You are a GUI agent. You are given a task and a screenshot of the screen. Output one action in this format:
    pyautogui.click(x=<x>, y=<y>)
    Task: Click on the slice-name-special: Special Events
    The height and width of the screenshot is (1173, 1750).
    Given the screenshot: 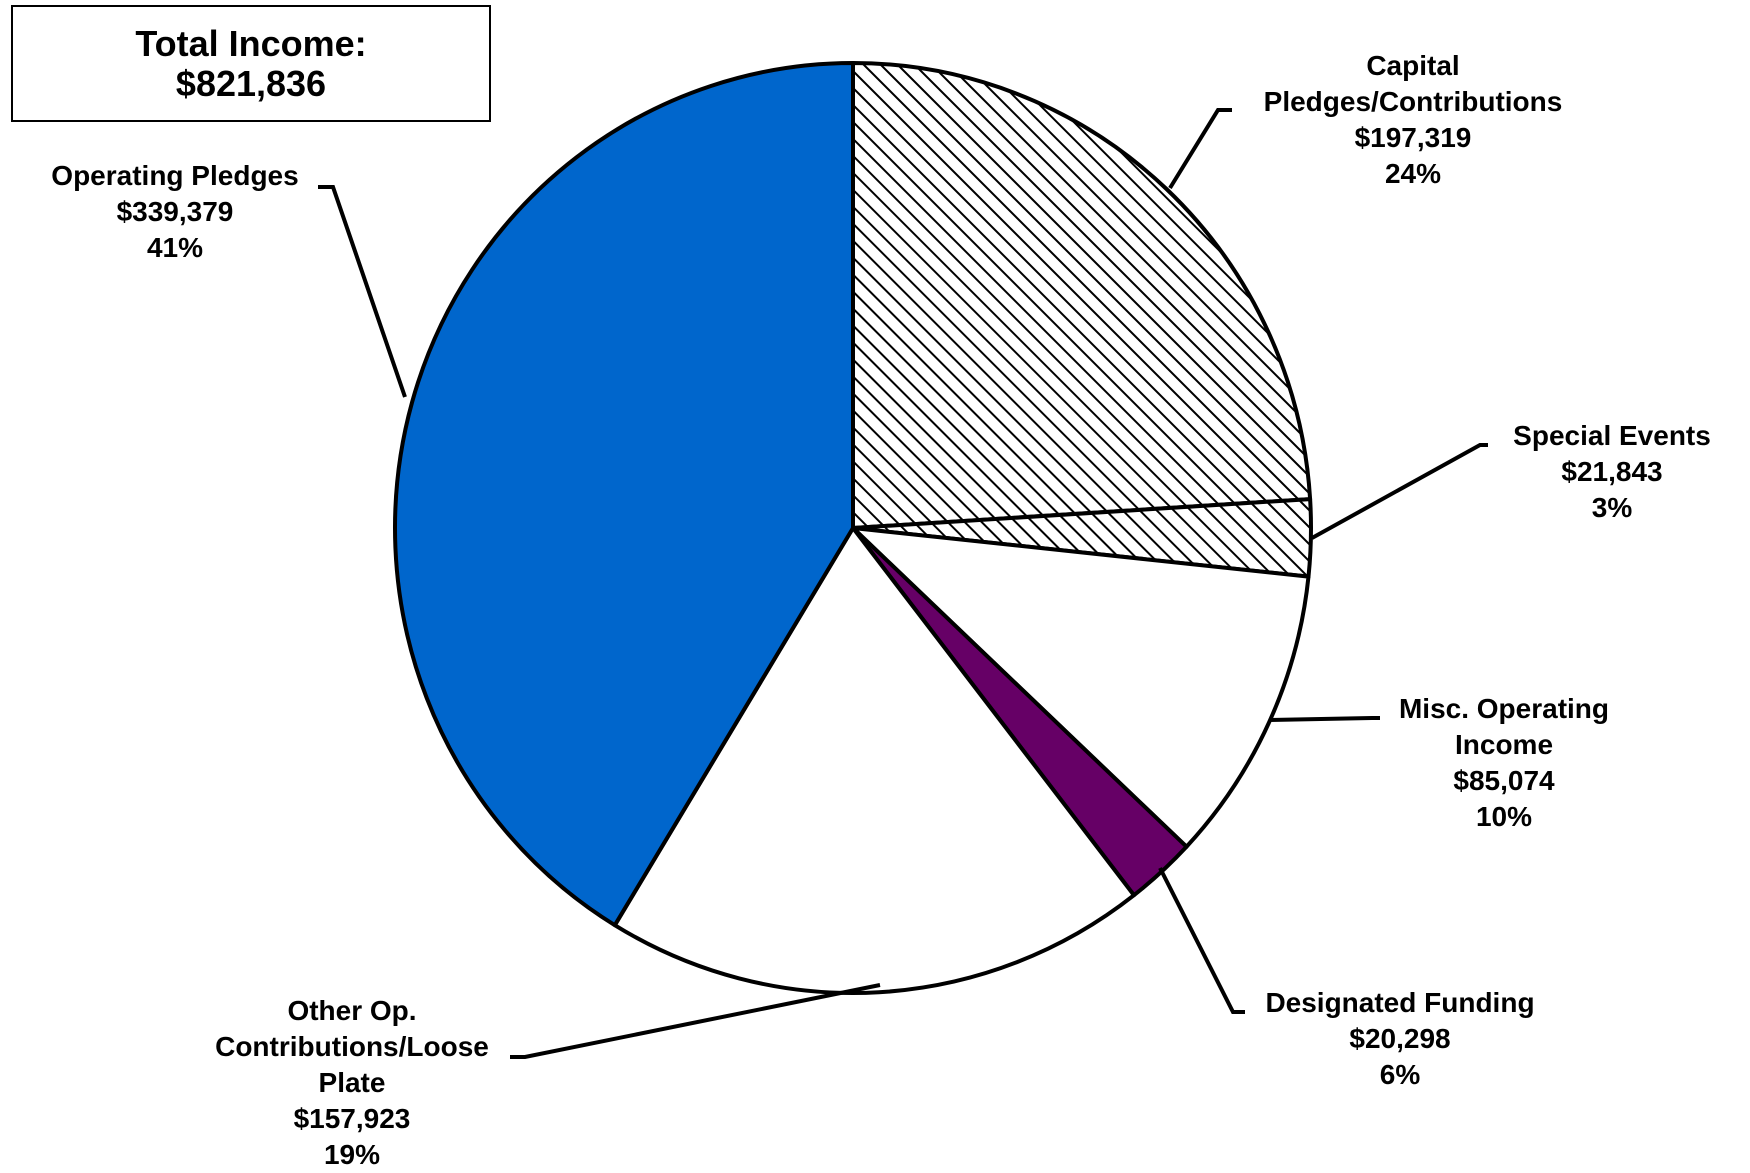 What is the action you would take?
    pyautogui.click(x=1612, y=435)
    